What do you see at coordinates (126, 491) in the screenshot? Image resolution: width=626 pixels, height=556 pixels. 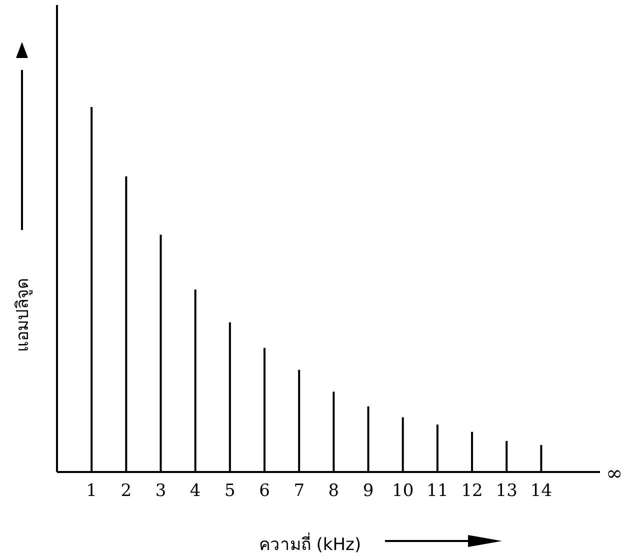 I see `x-tick-label: 2` at bounding box center [126, 491].